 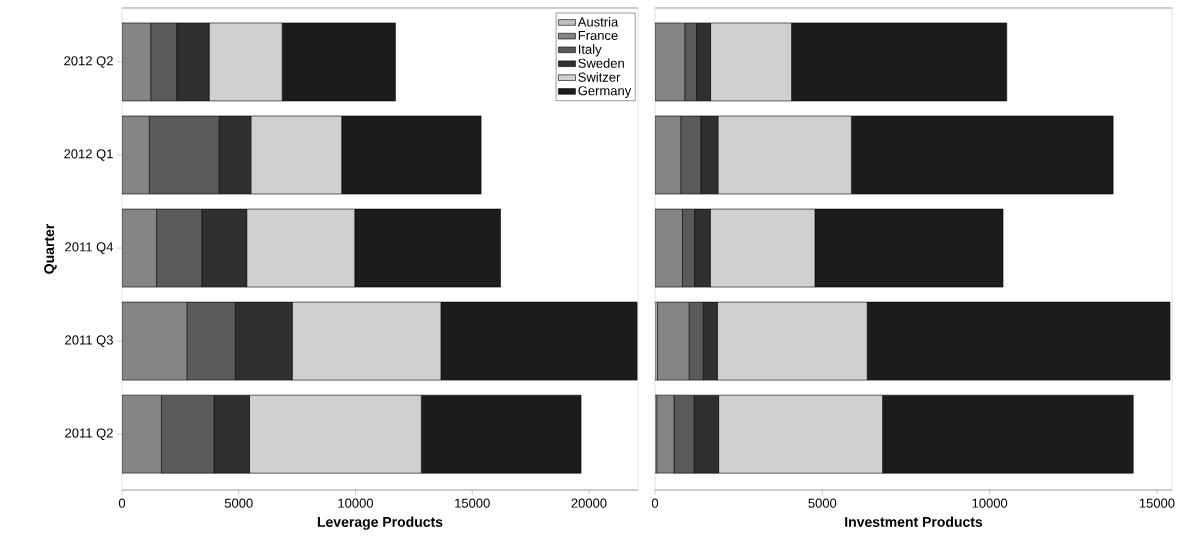 I want to click on x-tick-label: 20000, so click(x=589, y=503).